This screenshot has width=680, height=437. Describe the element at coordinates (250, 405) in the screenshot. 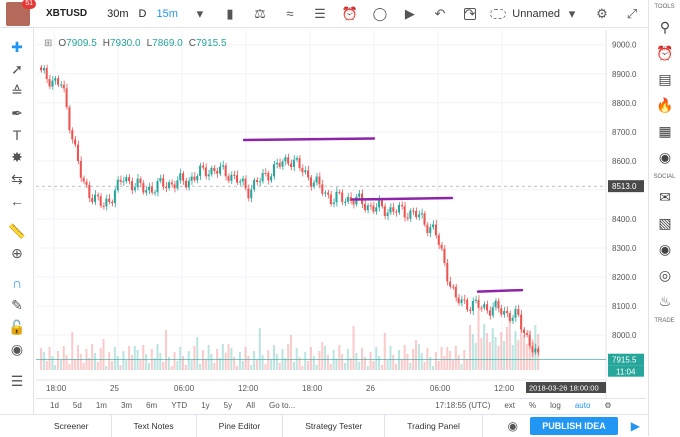

I see `range-all: All` at that location.